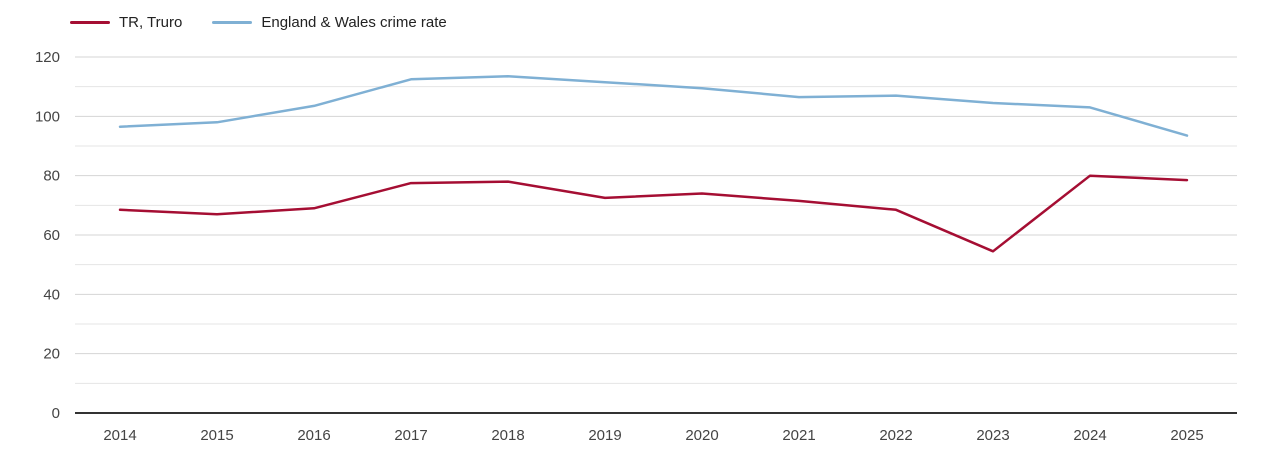  What do you see at coordinates (701, 435) in the screenshot?
I see `x-axis-tick-label: 2020` at bounding box center [701, 435].